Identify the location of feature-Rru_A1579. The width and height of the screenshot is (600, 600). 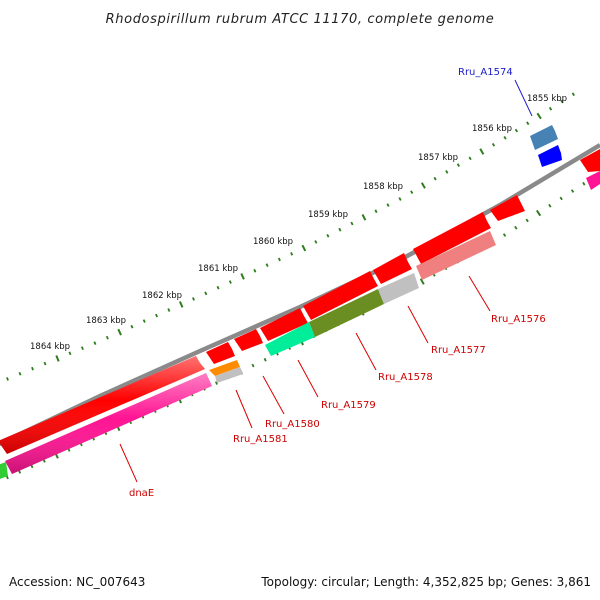
(290, 339).